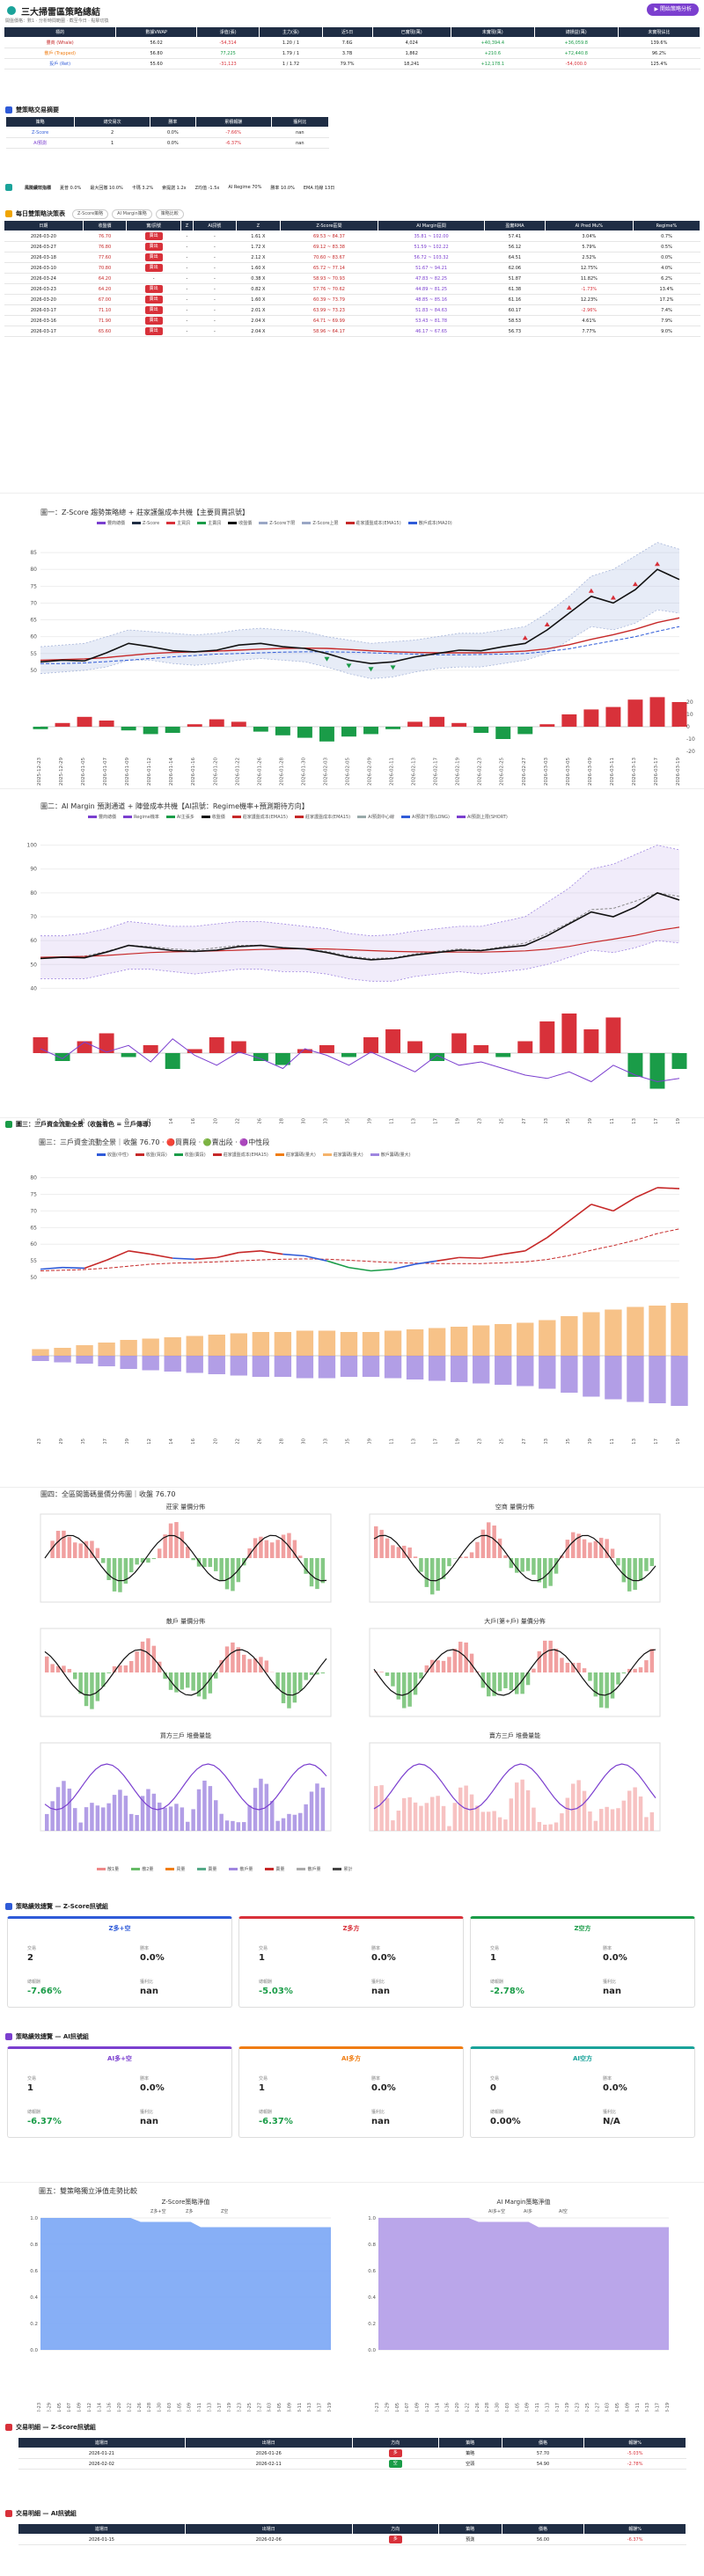  Describe the element at coordinates (351, 2092) in the screenshot. I see `strategy-card: AI多方 交易 1 勝率 0.0% 總報酬 -6.37% 獲利比 nan` at that location.